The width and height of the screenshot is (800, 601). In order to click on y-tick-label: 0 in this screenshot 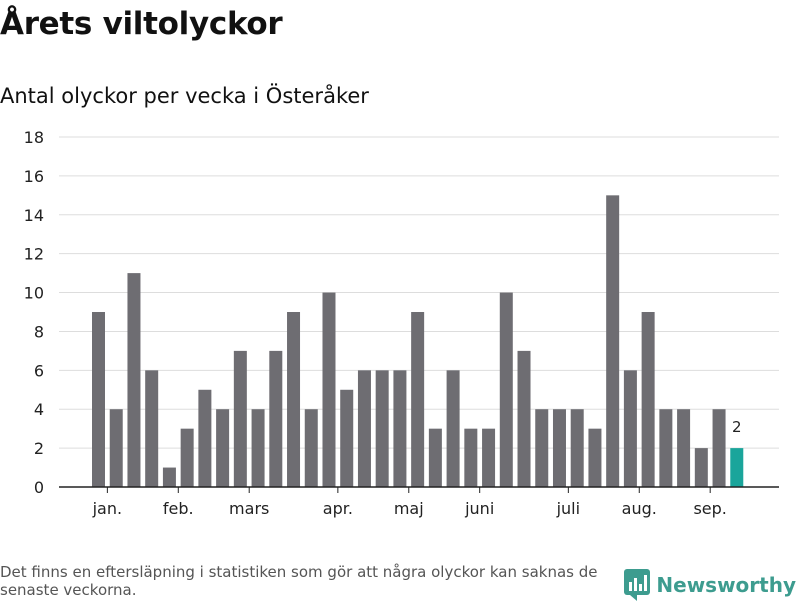, I will do `click(39, 487)`.